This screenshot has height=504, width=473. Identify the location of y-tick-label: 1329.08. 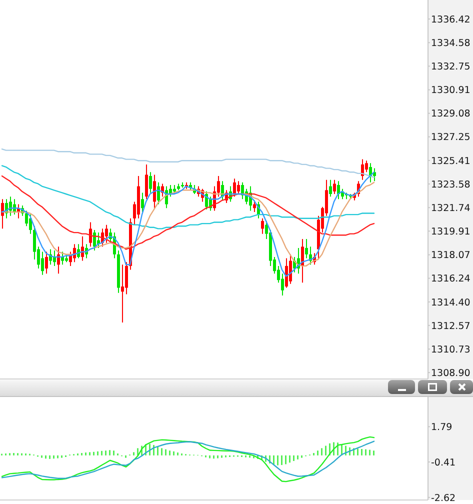
(450, 114).